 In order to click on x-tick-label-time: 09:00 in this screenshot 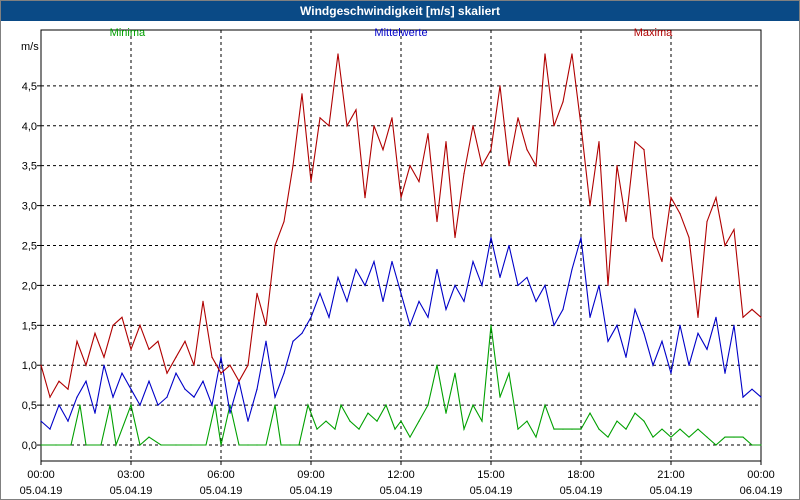, I will do `click(311, 475)`.